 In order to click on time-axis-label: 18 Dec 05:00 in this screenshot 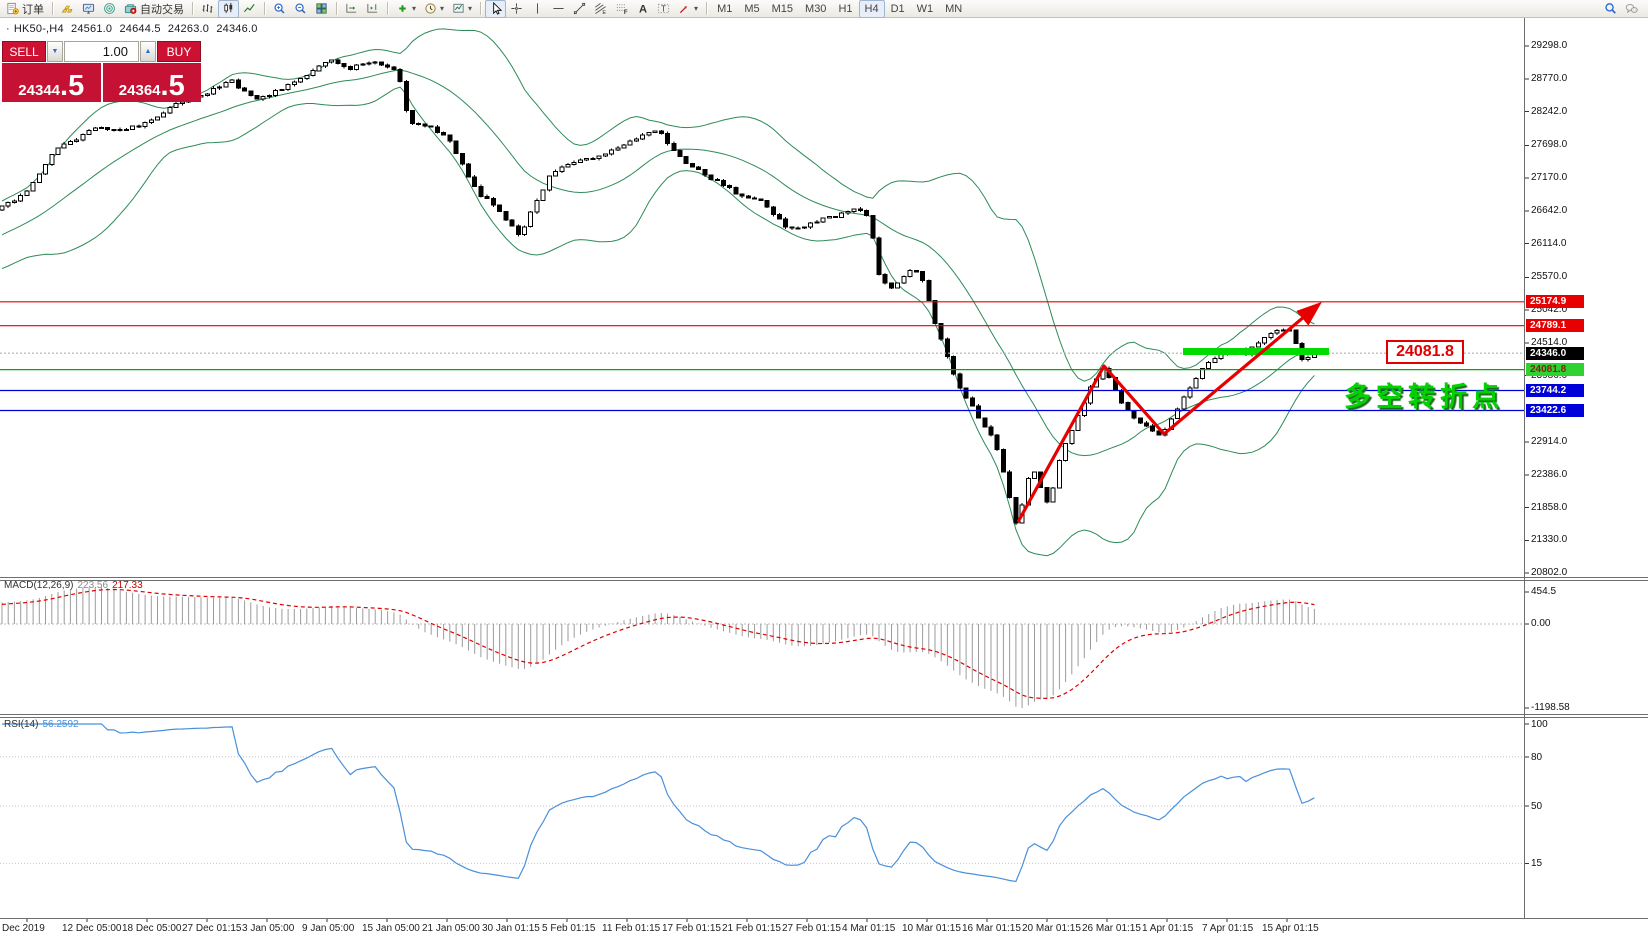, I will do `click(152, 928)`.